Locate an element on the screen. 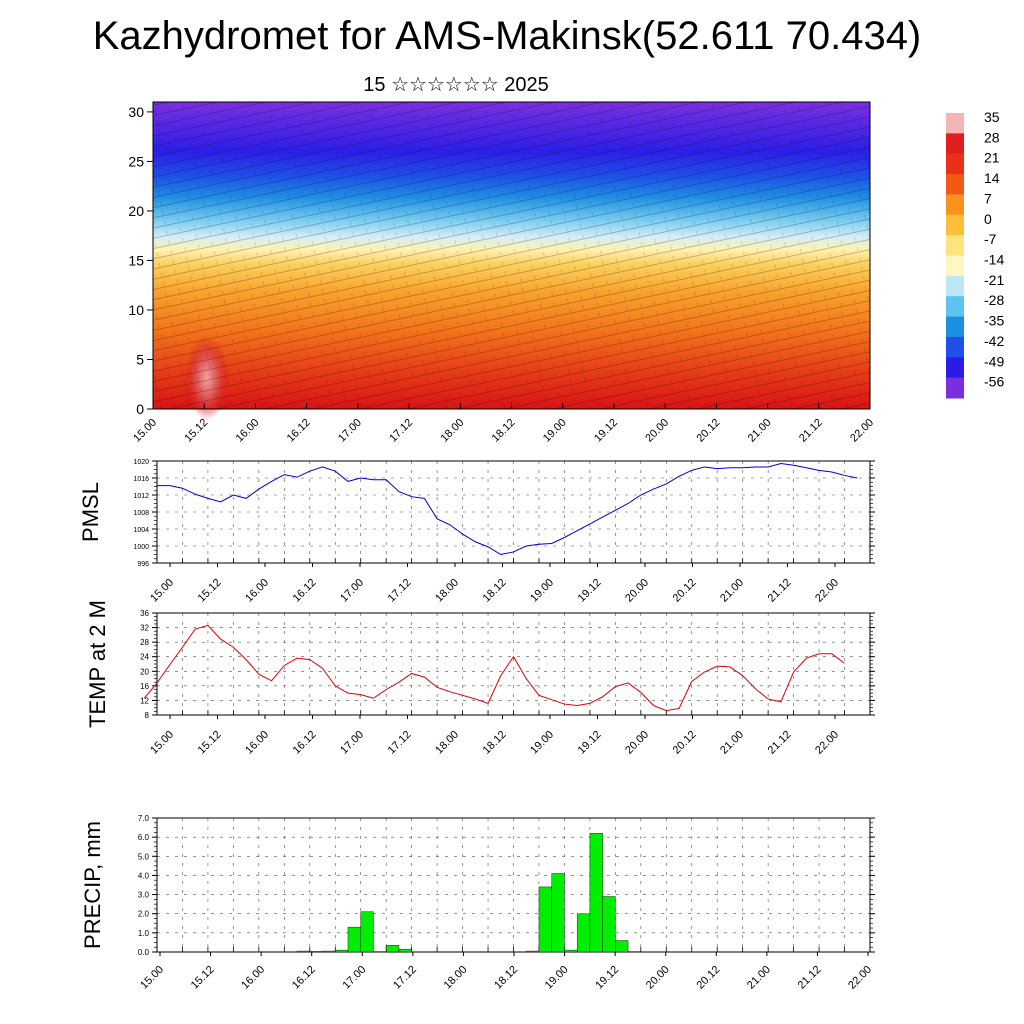 This screenshot has height=1024, width=1024. colorbar-label: -14 is located at coordinates (994, 260).